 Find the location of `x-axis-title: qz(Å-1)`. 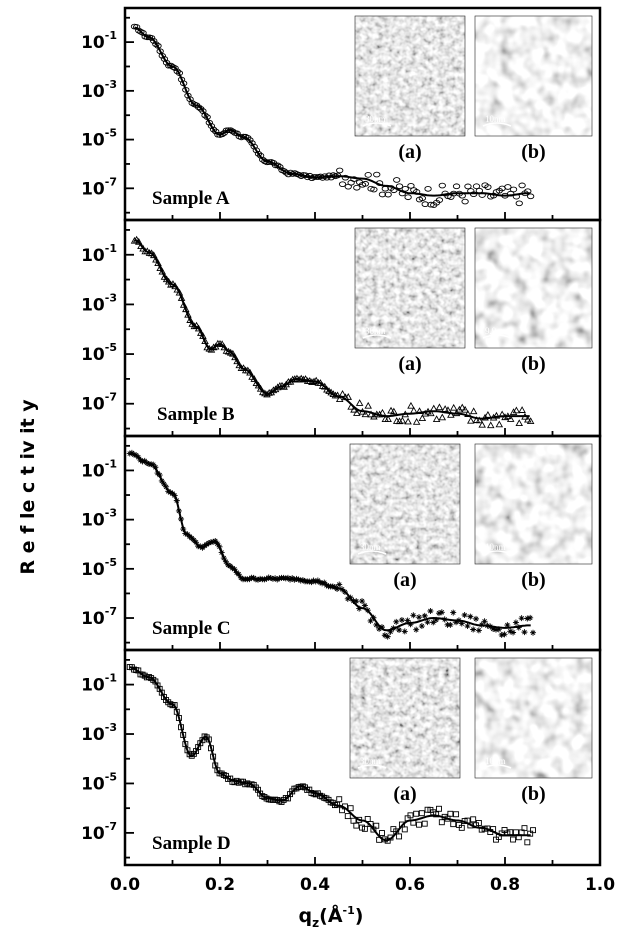

x-axis-title: qz(Å-1) is located at coordinates (331, 916).